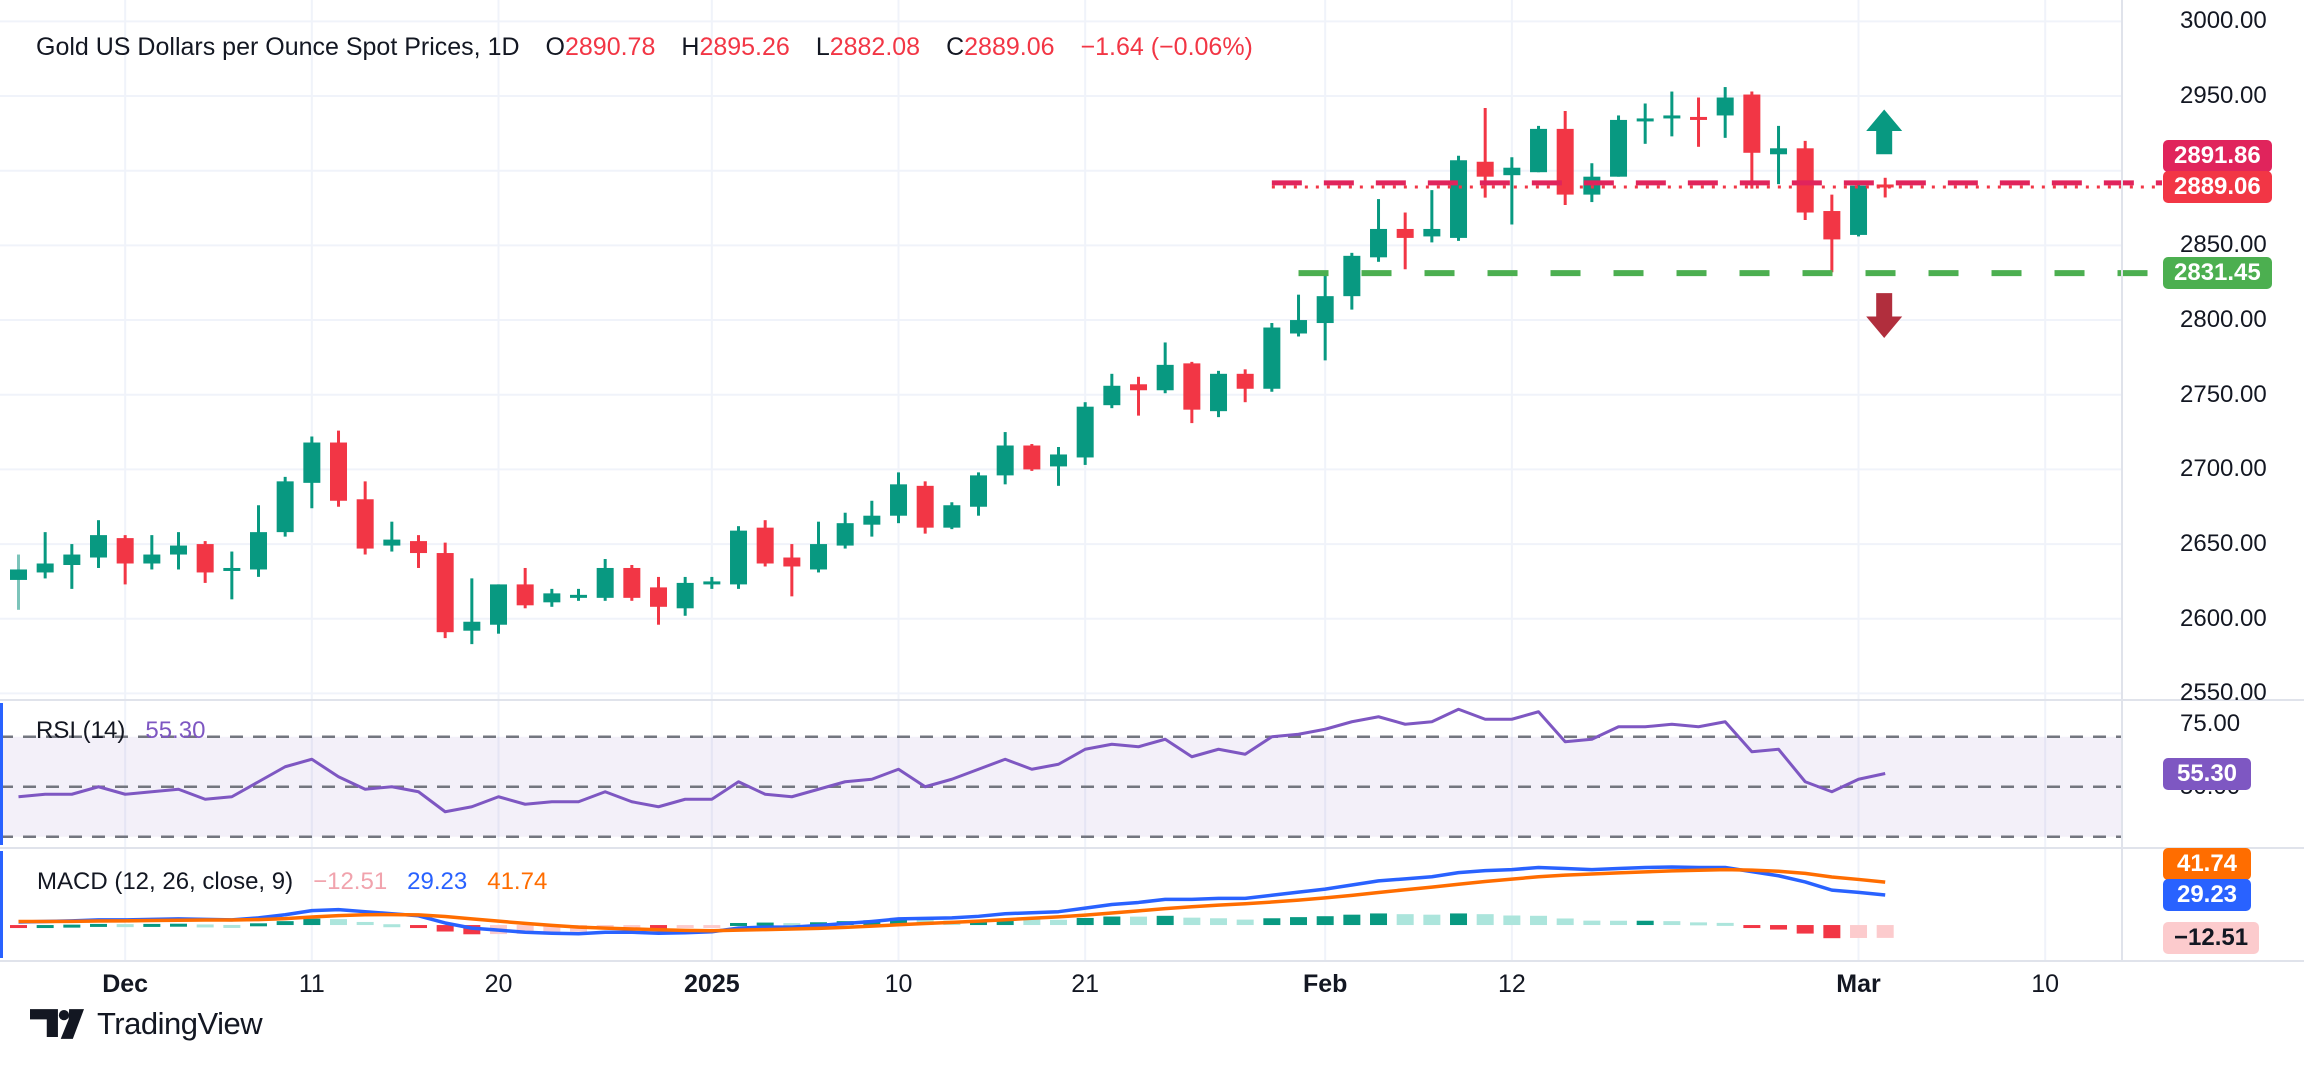  I want to click on macd-line-value: 29.23, so click(437, 881).